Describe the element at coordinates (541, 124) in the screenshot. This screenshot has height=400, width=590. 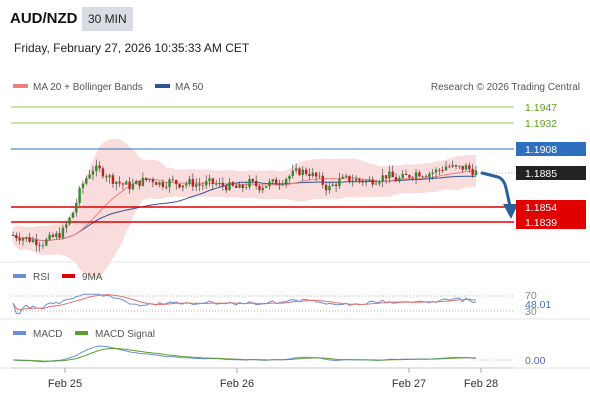
I see `level-label-1932: 1.1932` at that location.